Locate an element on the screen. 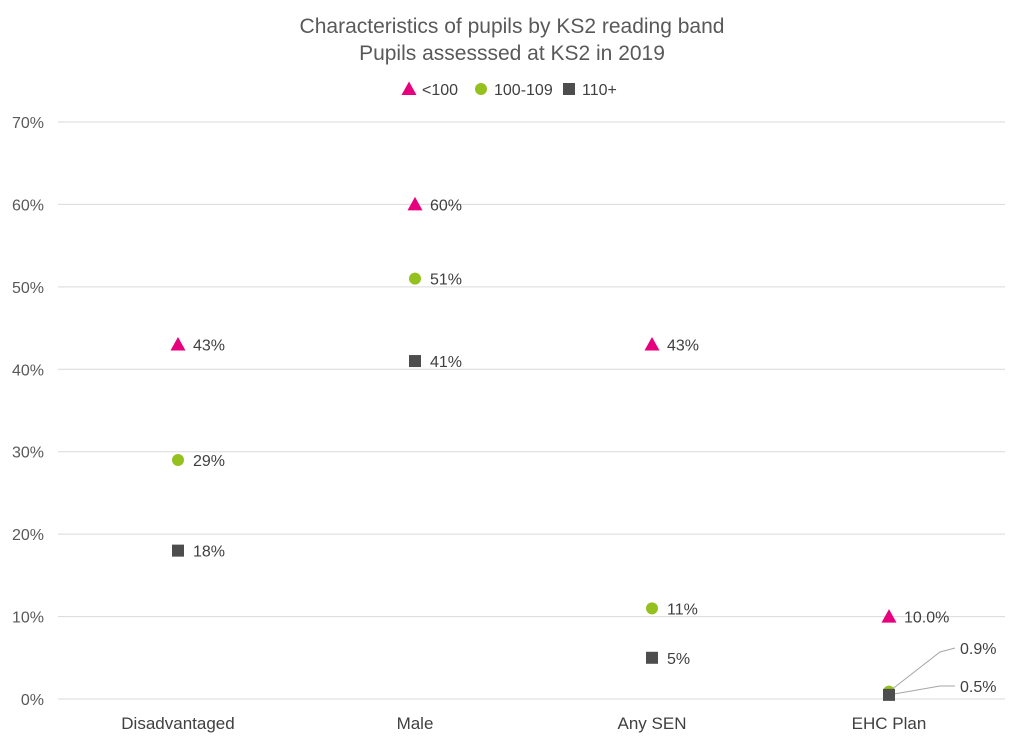 The height and width of the screenshot is (743, 1024). data-label: 0.9% is located at coordinates (978, 649).